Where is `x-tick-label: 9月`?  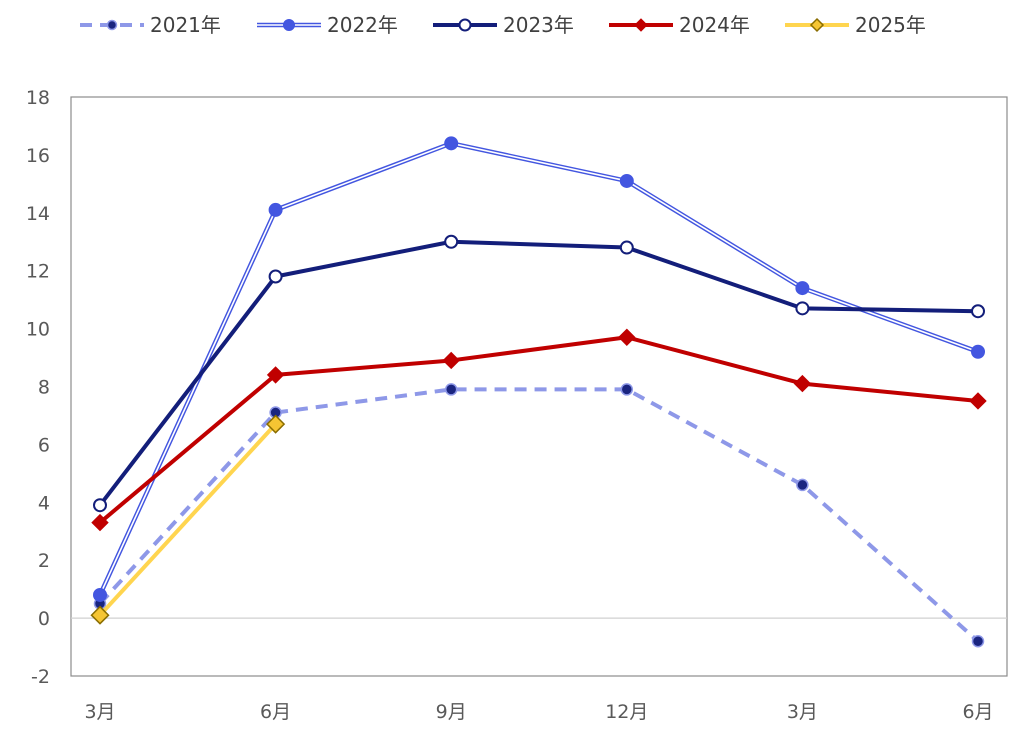
x-tick-label: 9月 is located at coordinates (451, 712).